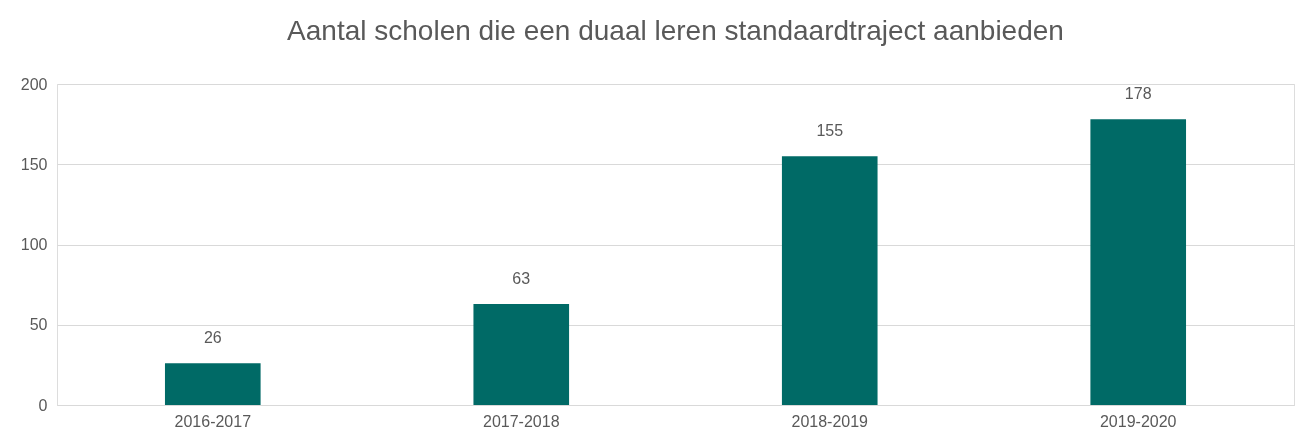  Describe the element at coordinates (34, 84) in the screenshot. I see `y-tick-label: 200` at that location.